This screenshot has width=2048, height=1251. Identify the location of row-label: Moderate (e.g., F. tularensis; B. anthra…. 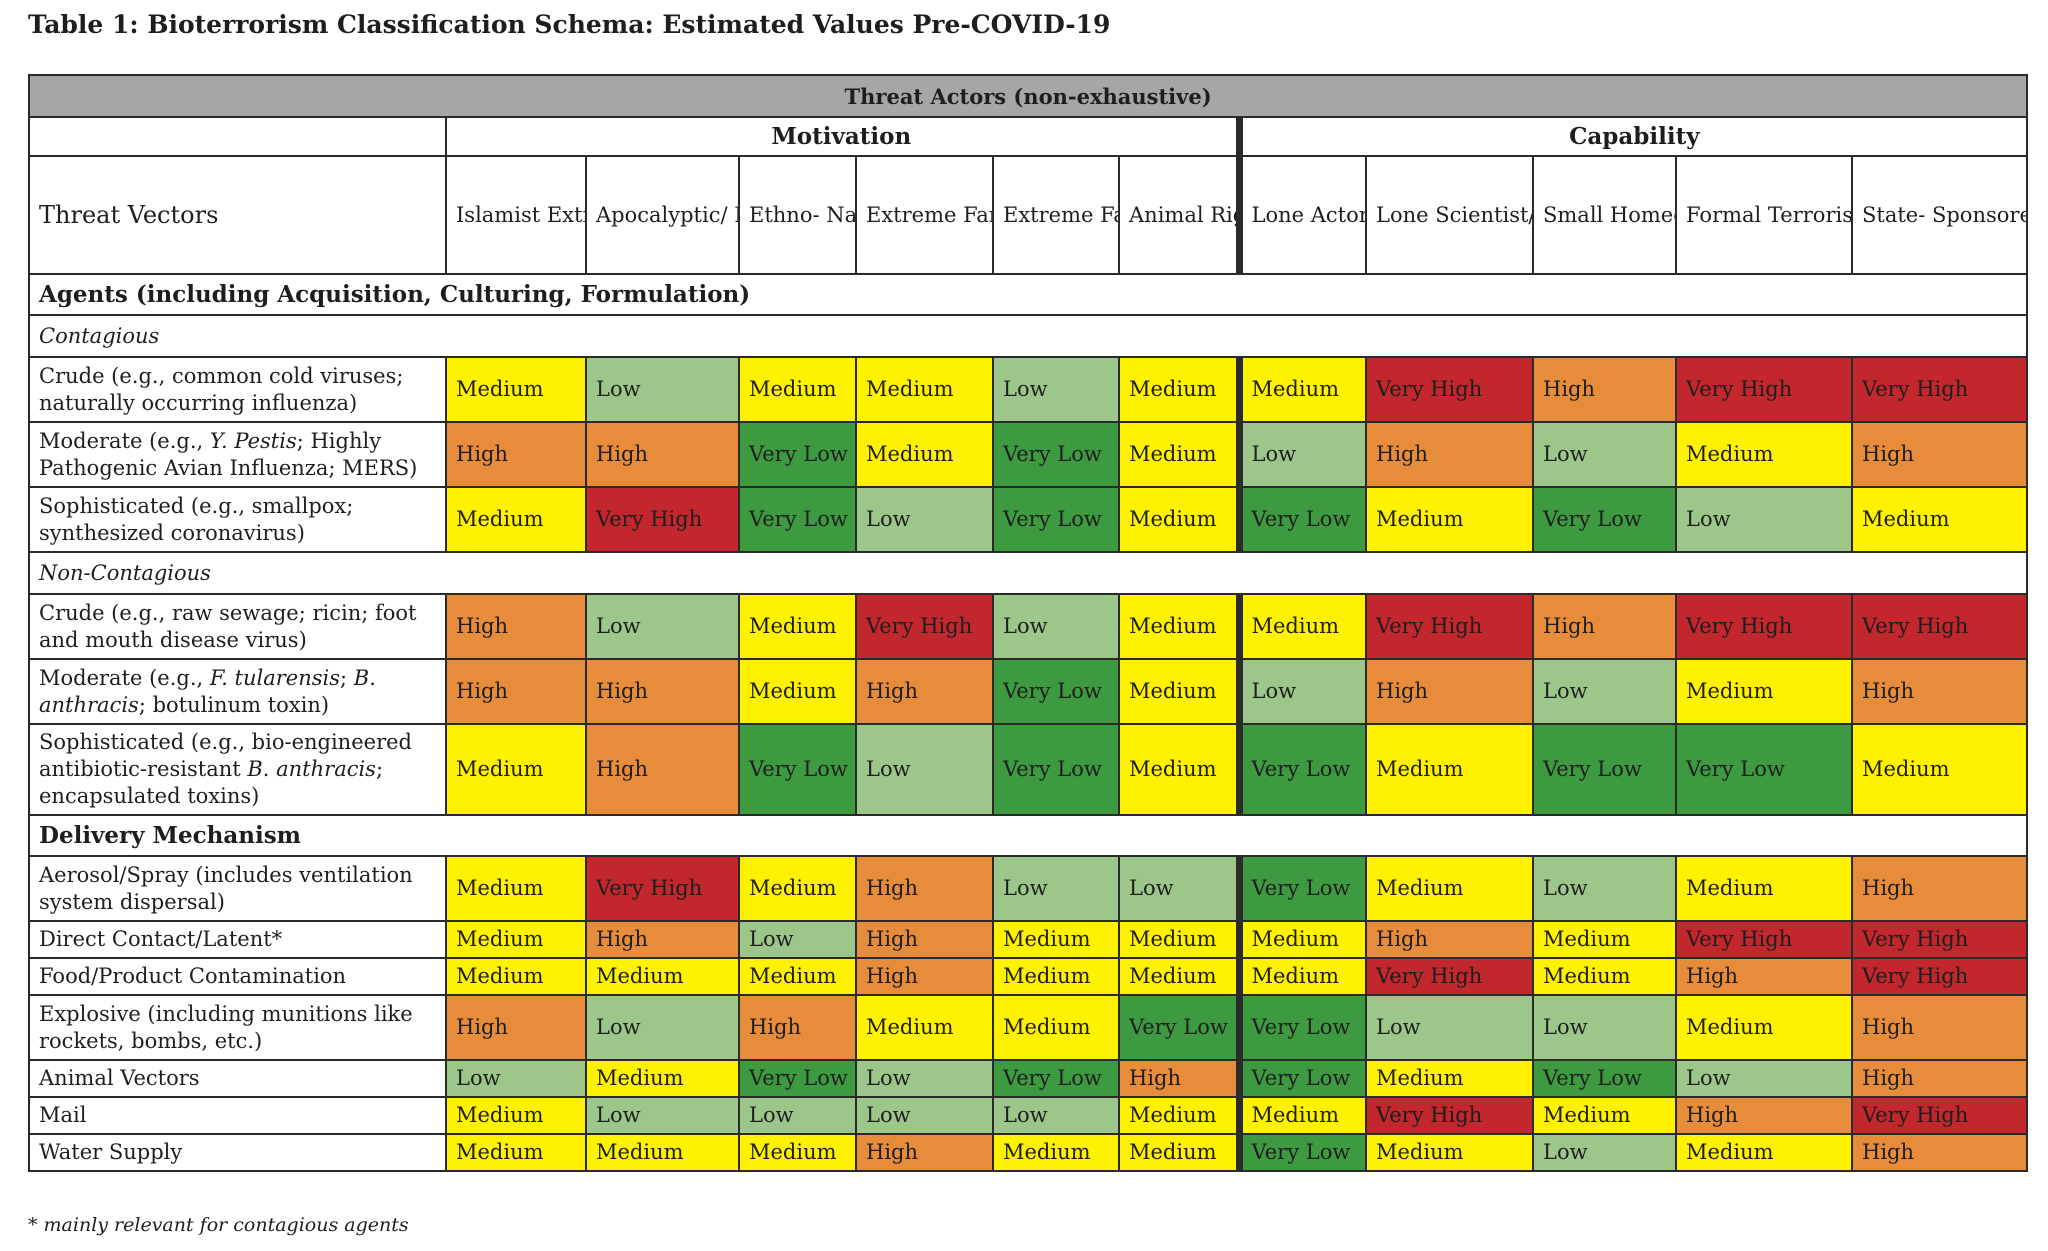
(237, 691).